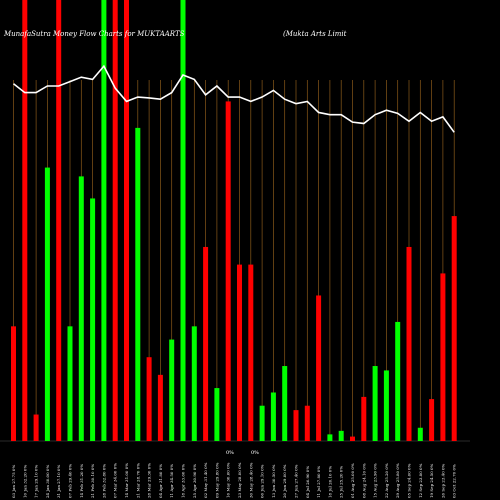 Image resolution: width=500 pixels, height=500 pixels. What do you see at coordinates (137, 480) in the screenshot?
I see `x-tick-label: 21 Mar 28.70 0%` at bounding box center [137, 480].